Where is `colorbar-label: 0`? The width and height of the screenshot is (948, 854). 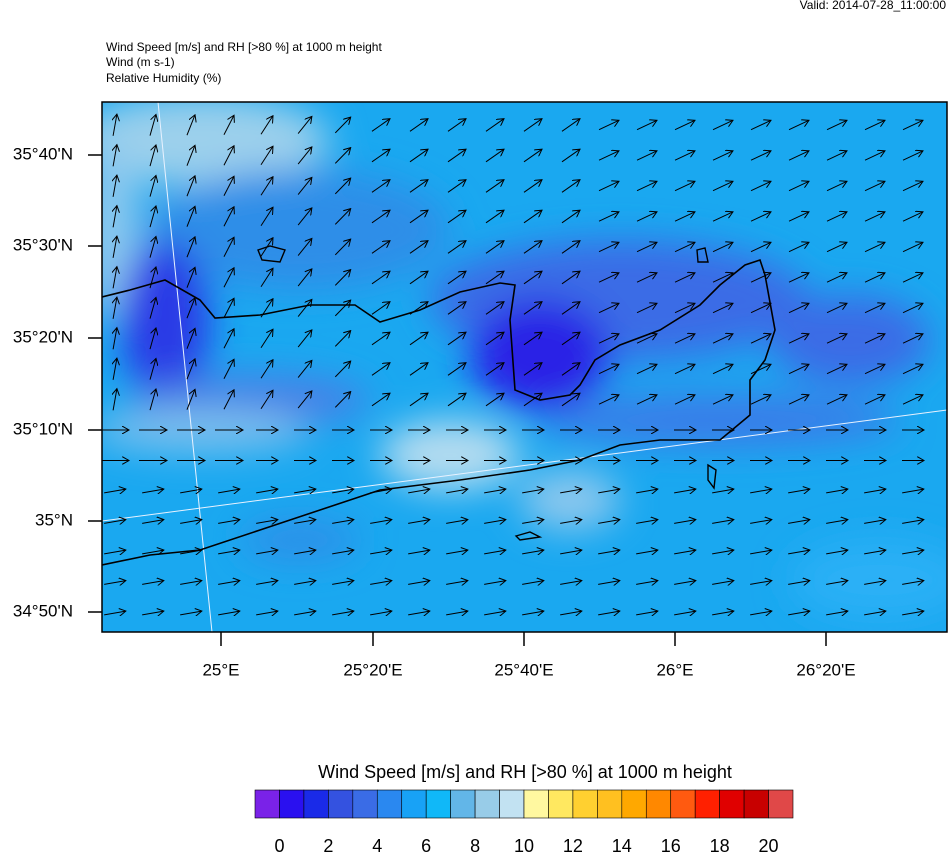
colorbar-label: 0 is located at coordinates (279, 845).